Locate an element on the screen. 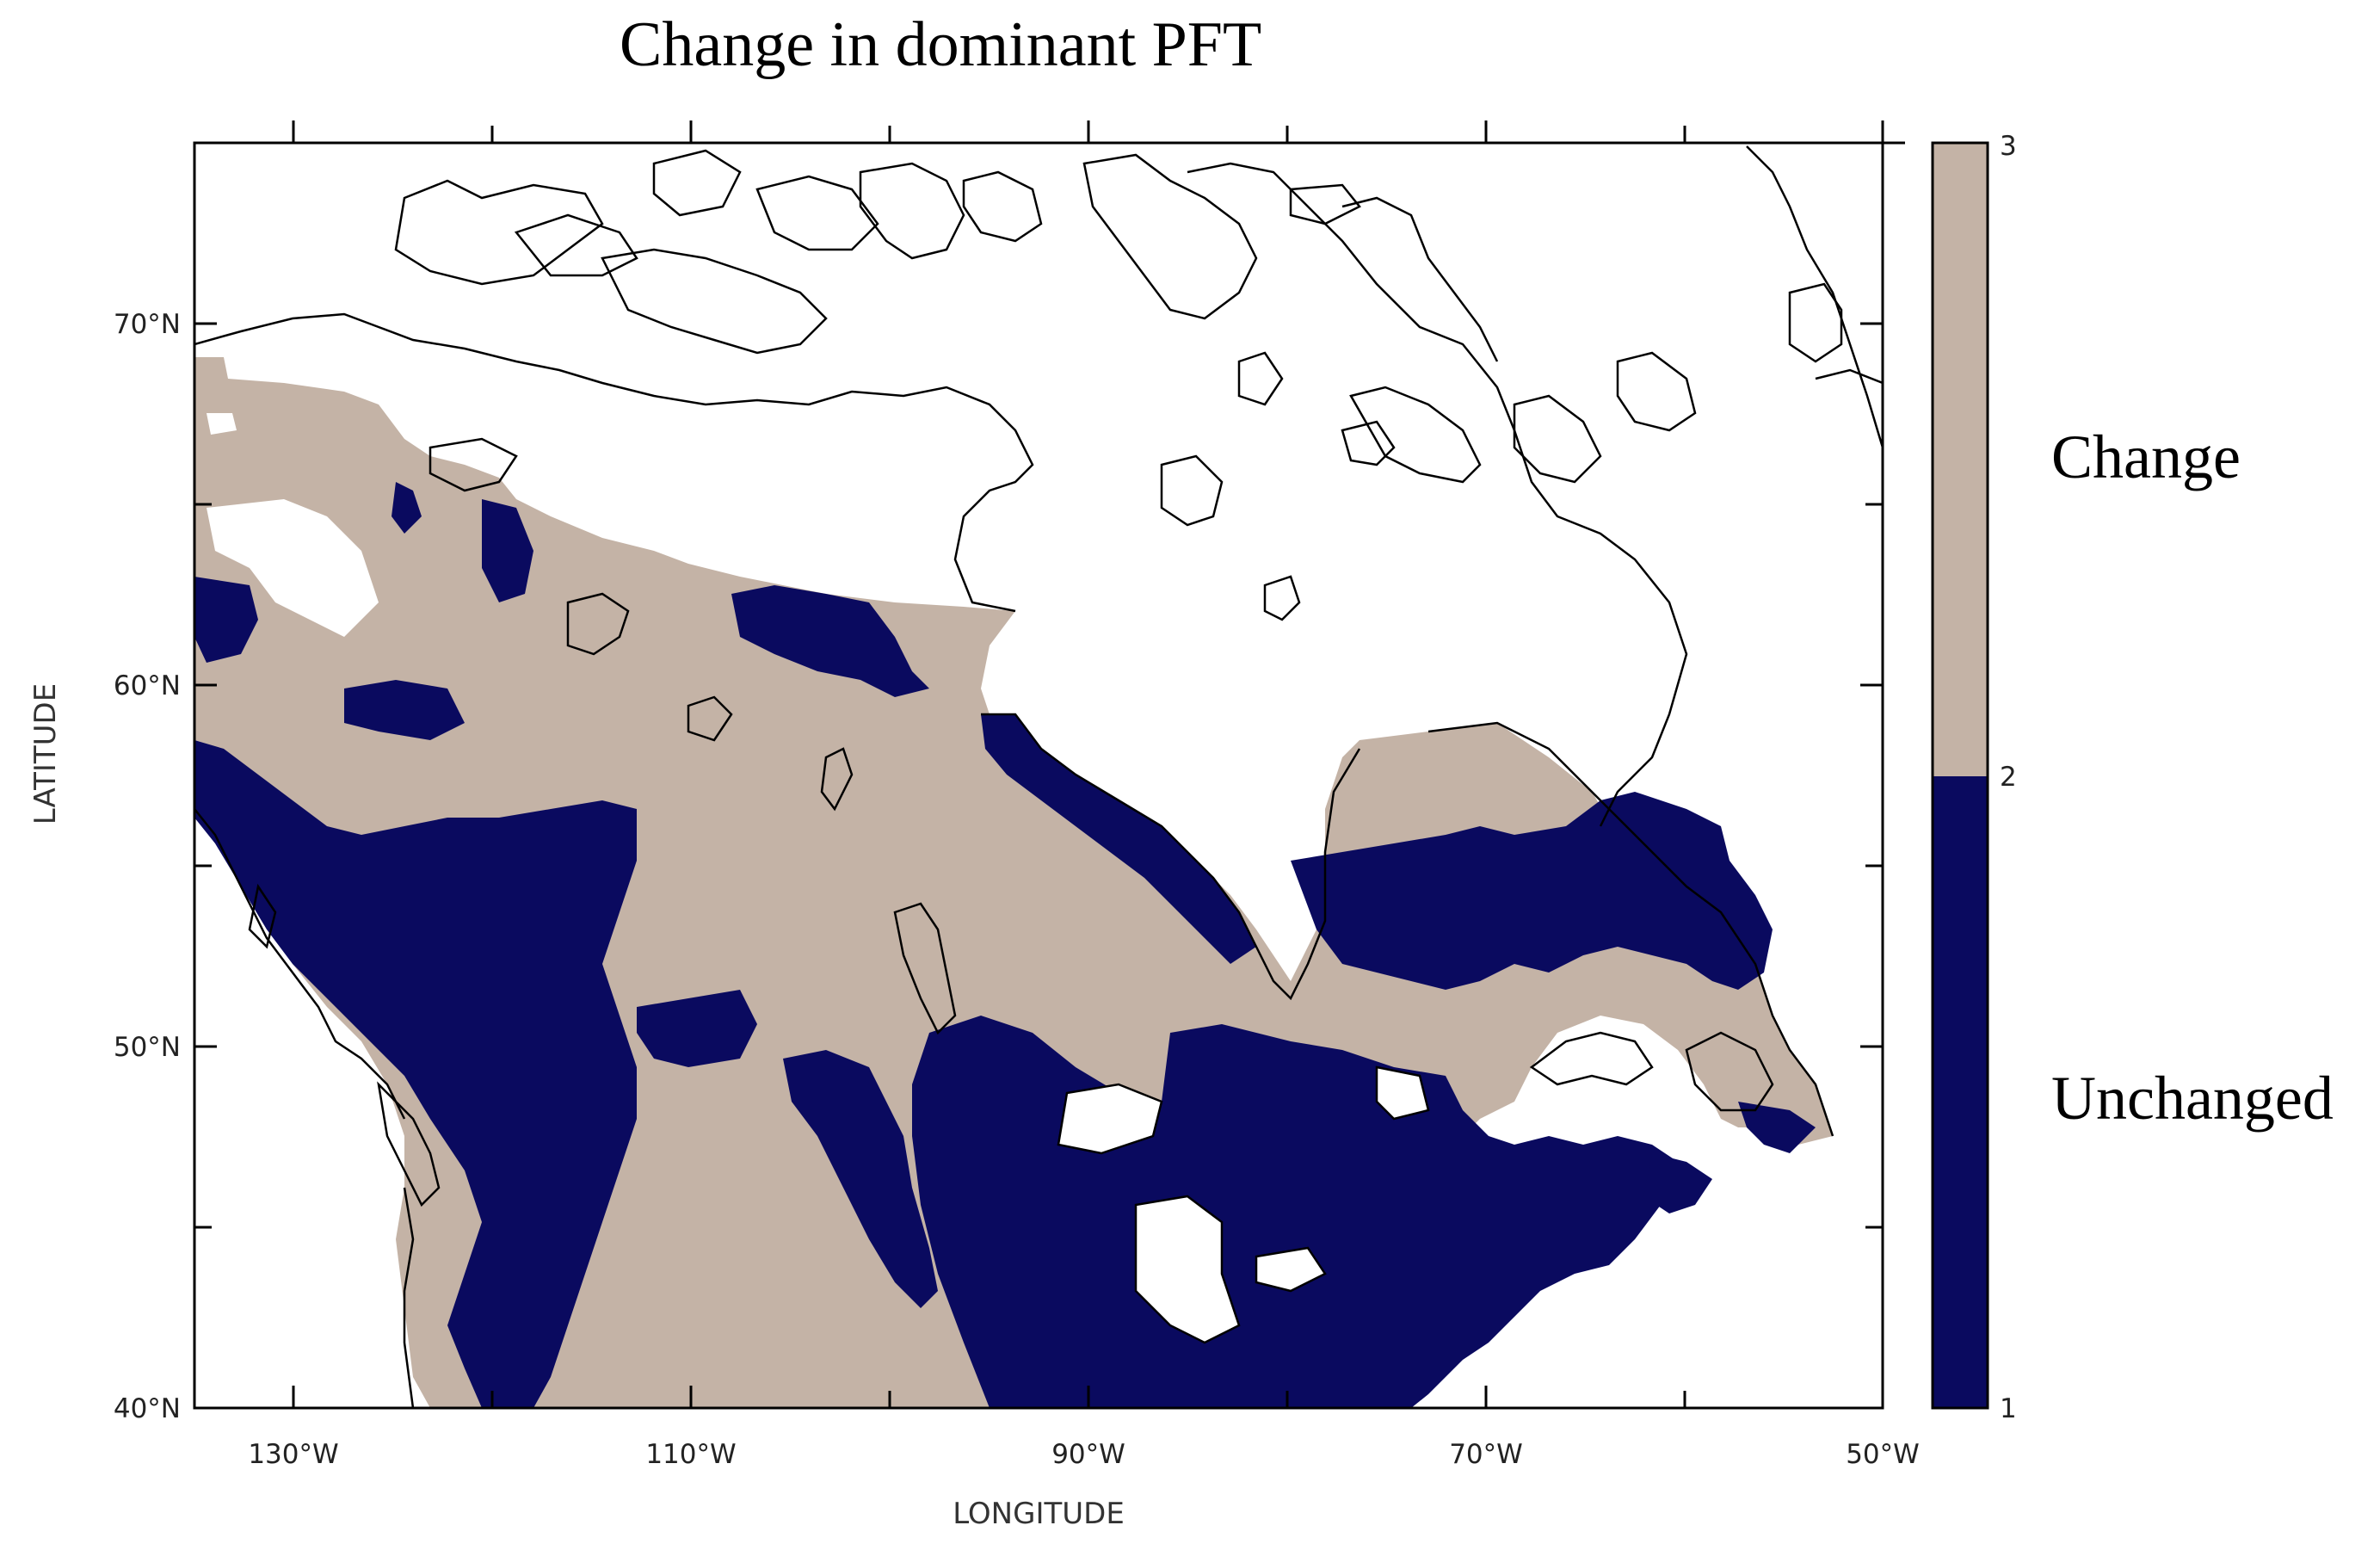  y-axis-title: LATITUDE is located at coordinates (45, 753).